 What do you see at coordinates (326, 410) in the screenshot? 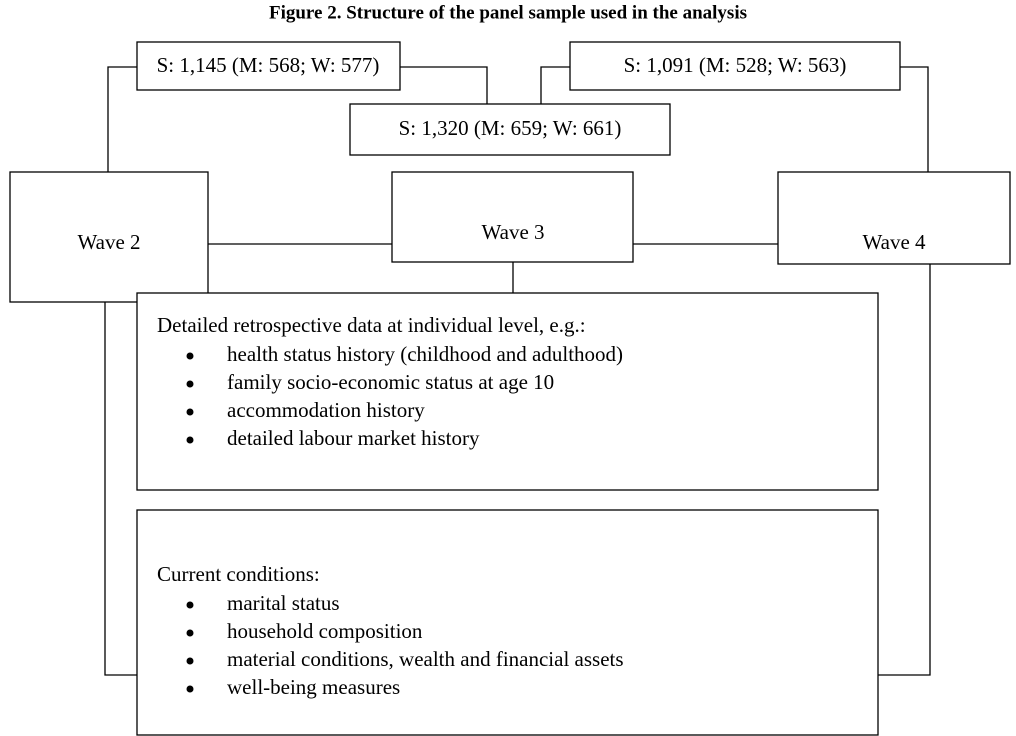
I see `list-item: accommodation history` at bounding box center [326, 410].